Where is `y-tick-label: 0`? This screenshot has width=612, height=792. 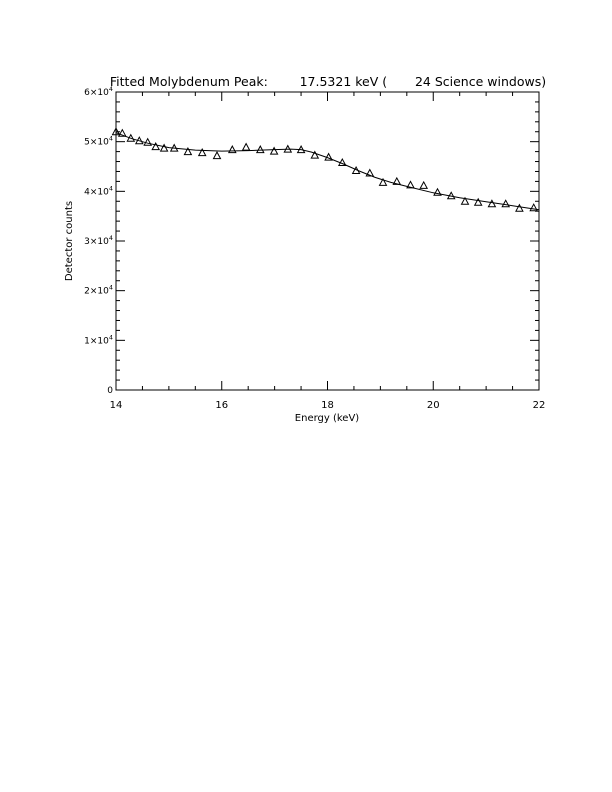
y-tick-label: 0 is located at coordinates (110, 391).